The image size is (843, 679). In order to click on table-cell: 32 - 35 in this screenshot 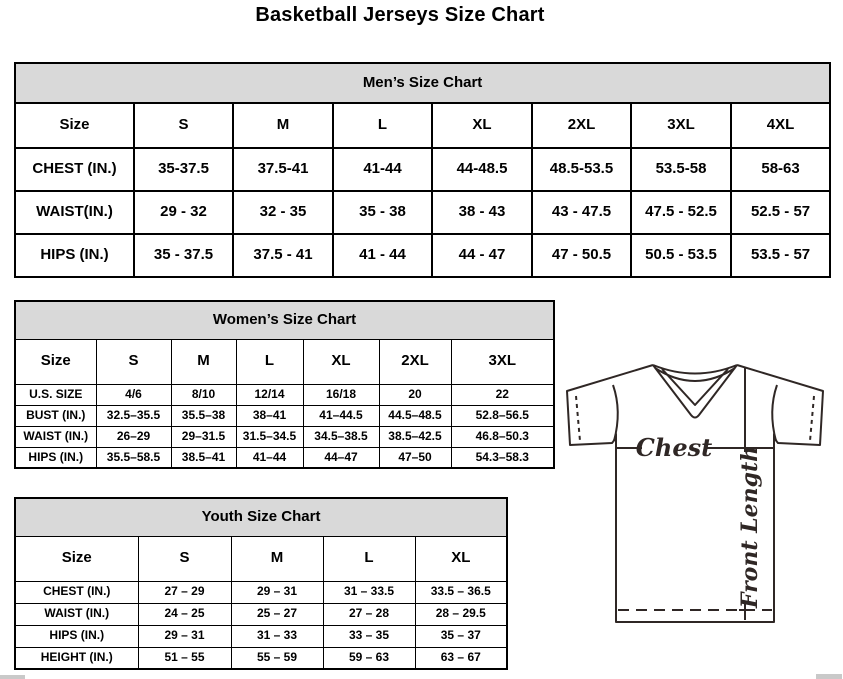, I will do `click(283, 212)`.